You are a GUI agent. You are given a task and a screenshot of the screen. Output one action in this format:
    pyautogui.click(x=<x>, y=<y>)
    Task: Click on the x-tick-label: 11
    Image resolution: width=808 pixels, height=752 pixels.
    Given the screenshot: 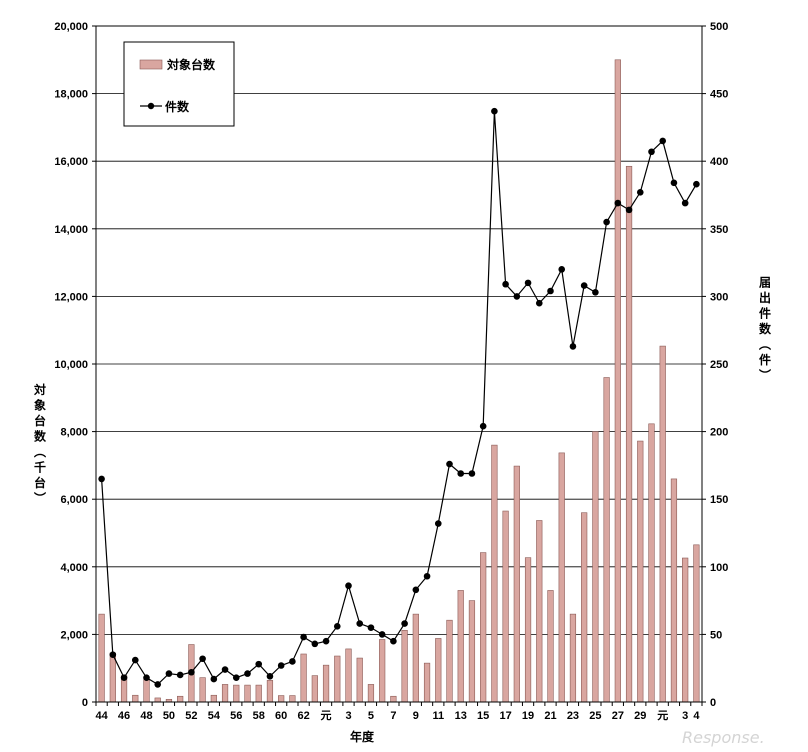 What is the action you would take?
    pyautogui.click(x=438, y=716)
    